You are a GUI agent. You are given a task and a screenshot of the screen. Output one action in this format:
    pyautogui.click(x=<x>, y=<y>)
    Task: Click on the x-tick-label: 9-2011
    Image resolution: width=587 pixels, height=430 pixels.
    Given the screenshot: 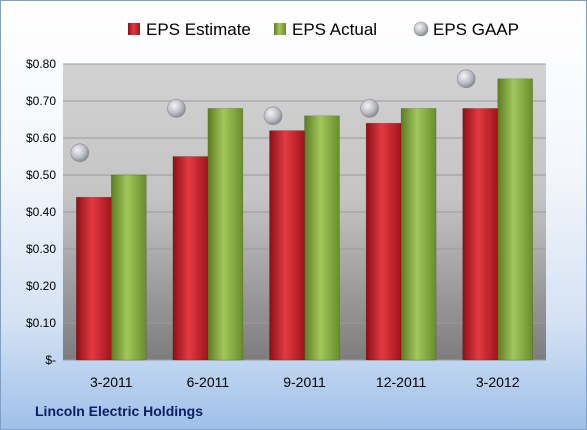 What is the action you would take?
    pyautogui.click(x=304, y=382)
    